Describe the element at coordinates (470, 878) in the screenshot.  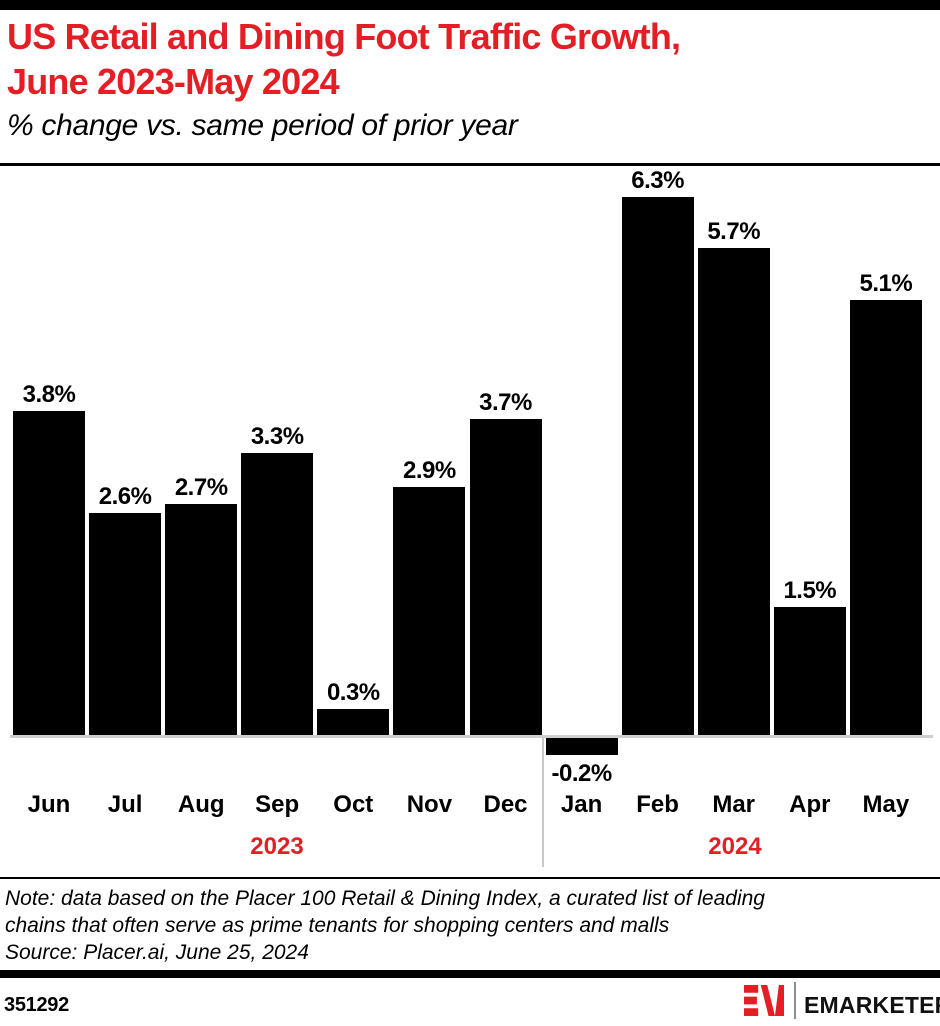
I see `note-divider` at that location.